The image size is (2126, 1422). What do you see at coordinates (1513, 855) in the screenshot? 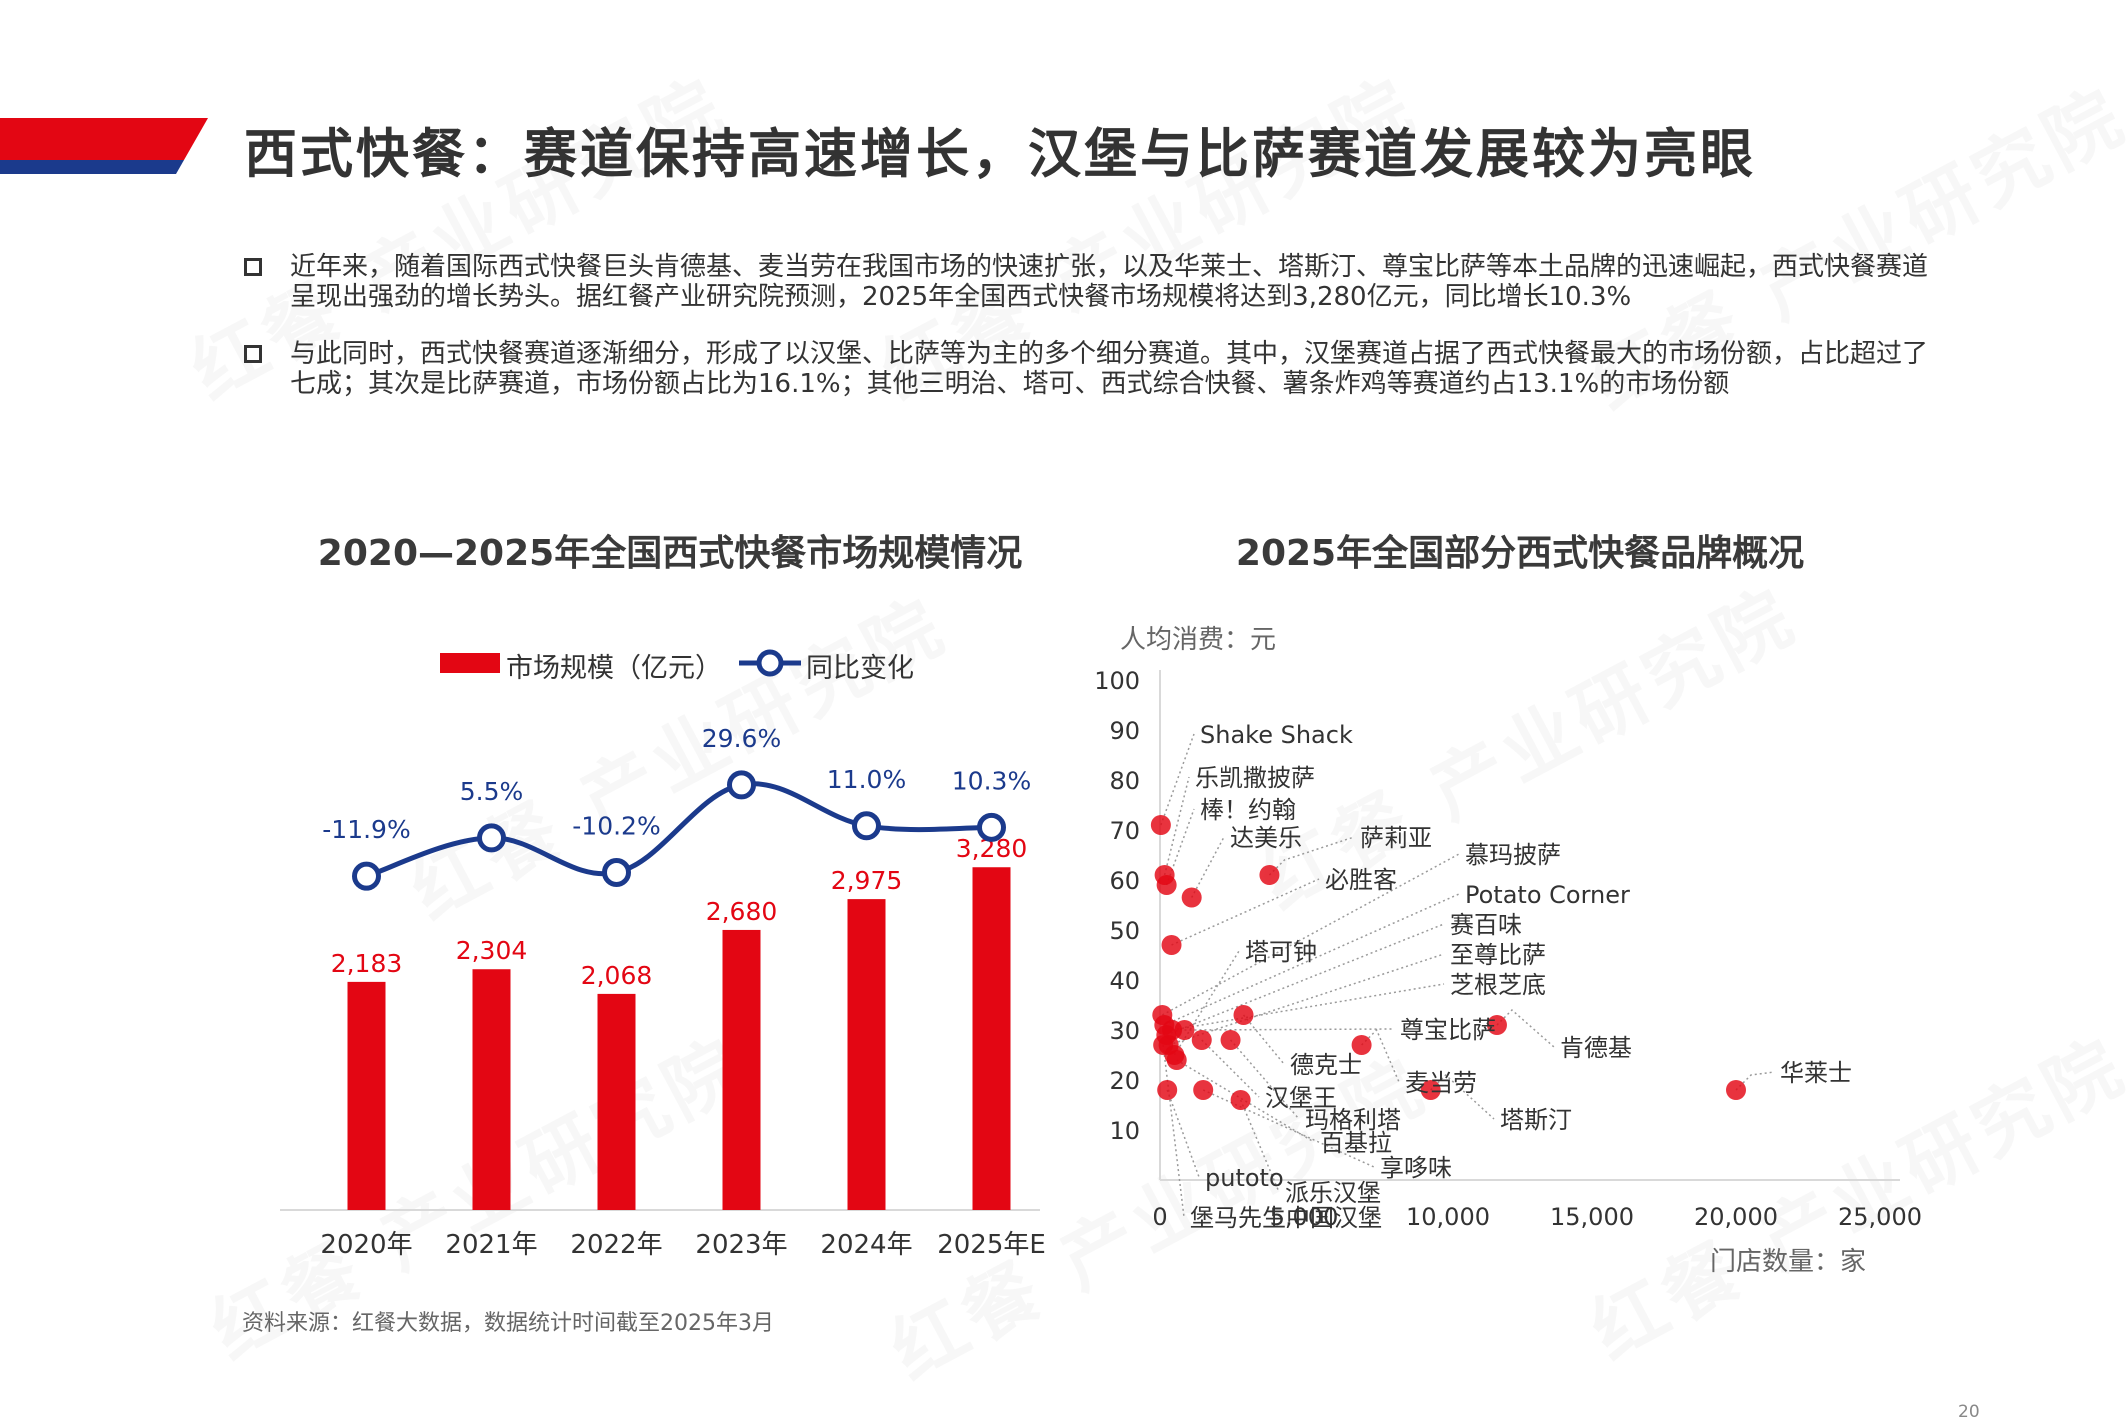
I see `point-label: 慕玛披萨` at bounding box center [1513, 855].